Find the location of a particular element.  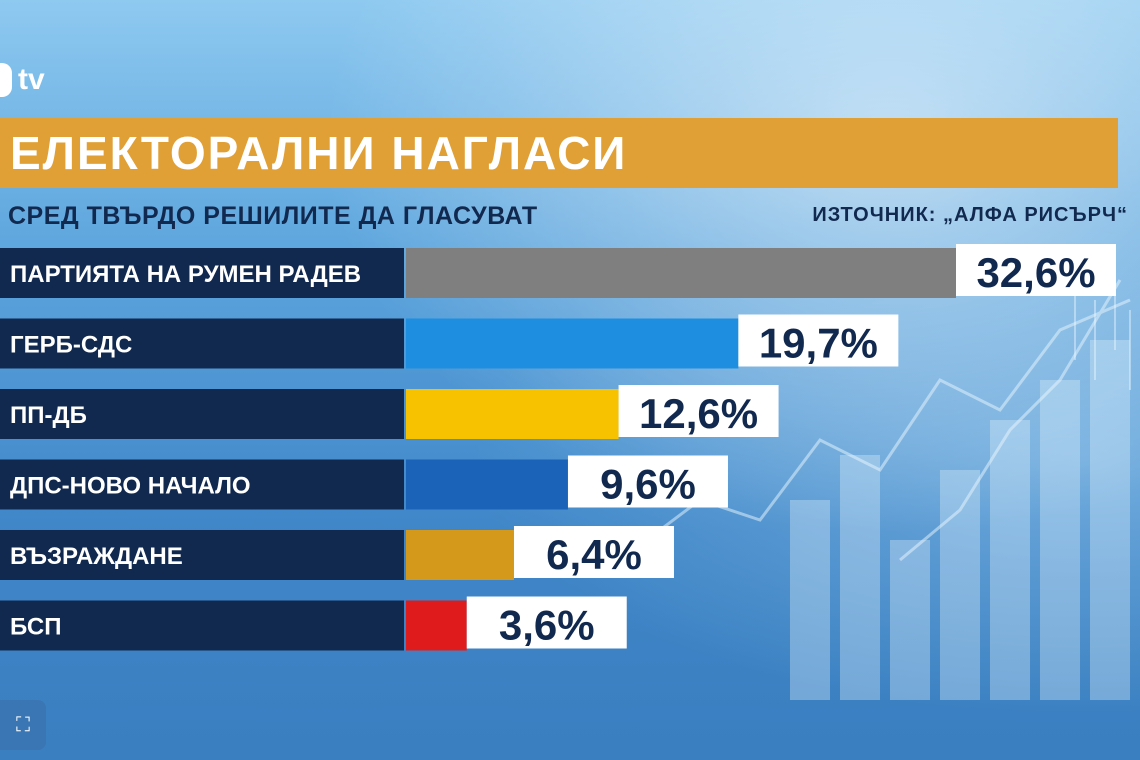

value-label: 32,6% is located at coordinates (1035, 272).